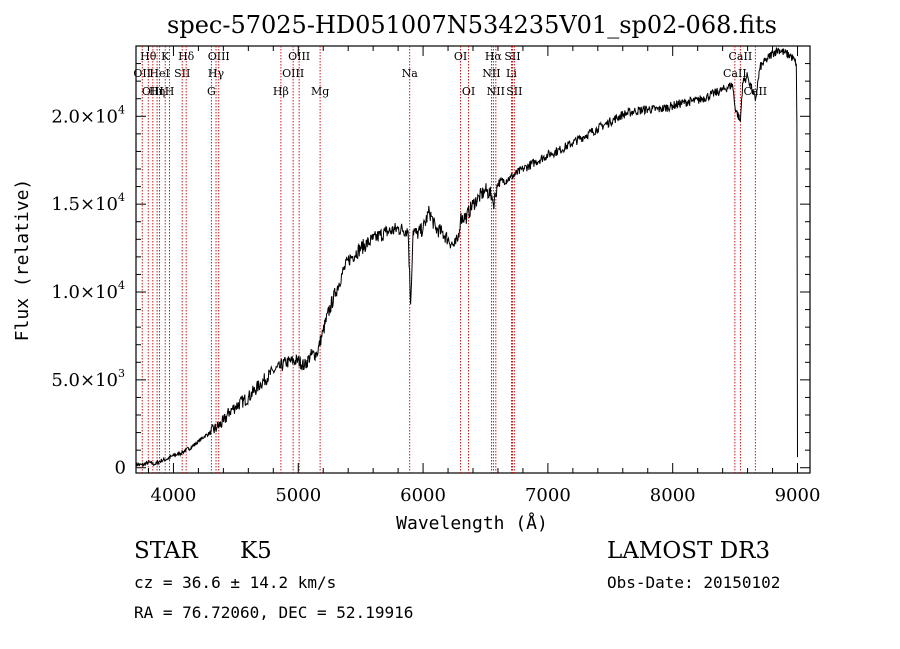 The width and height of the screenshot is (900, 649). Describe the element at coordinates (511, 73) in the screenshot. I see `spectral-line-label: Li` at that location.